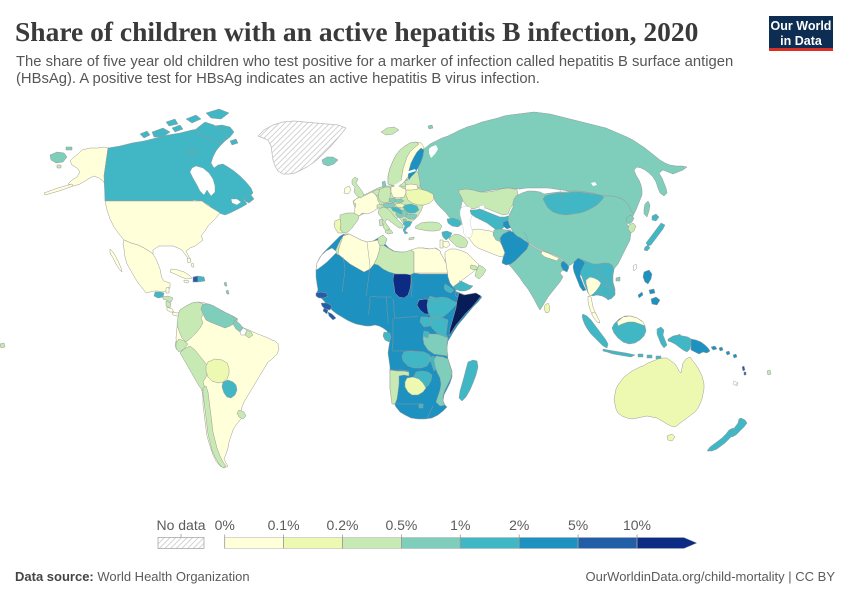 This screenshot has width=850, height=600. Describe the element at coordinates (180, 525) in the screenshot. I see `svg-text: No data` at that location.